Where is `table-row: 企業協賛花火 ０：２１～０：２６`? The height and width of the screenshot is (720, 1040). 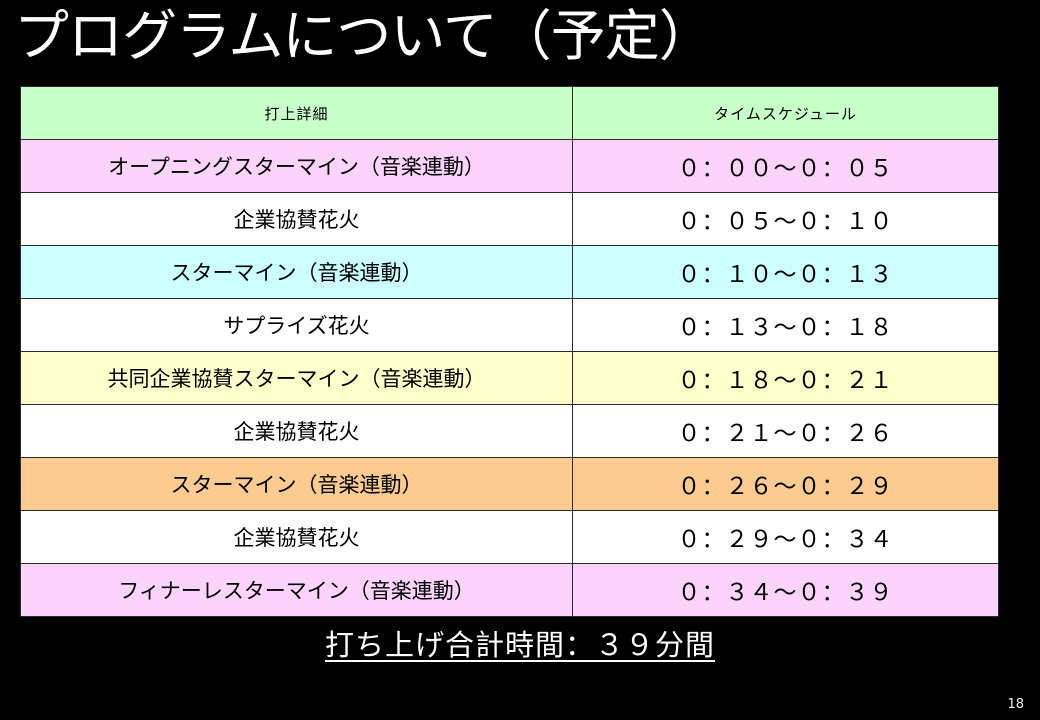
table-row: 企業協賛花火 ０：２１～０：２６ is located at coordinates (509, 431).